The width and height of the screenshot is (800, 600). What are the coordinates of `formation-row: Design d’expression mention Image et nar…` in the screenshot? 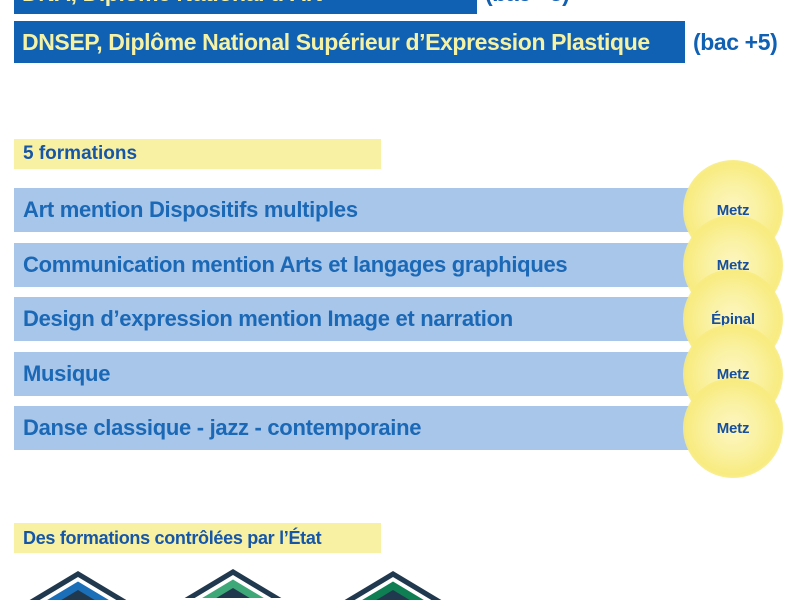 It's located at (352, 319).